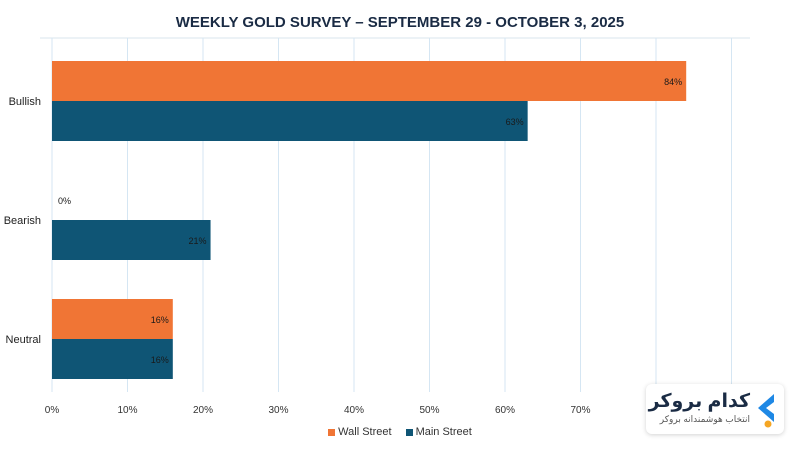 The height and width of the screenshot is (450, 800). Describe the element at coordinates (203, 410) in the screenshot. I see `x-tick-label: 20%` at that location.